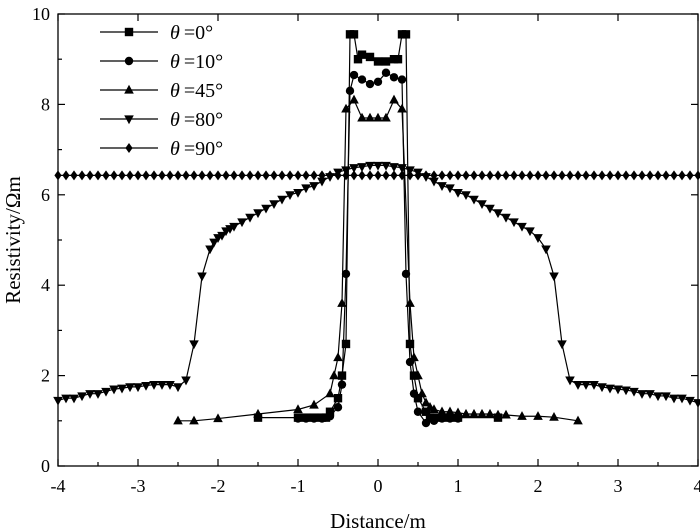  Describe the element at coordinates (196, 91) in the screenshot. I see `legend-label: θ =45°` at that location.